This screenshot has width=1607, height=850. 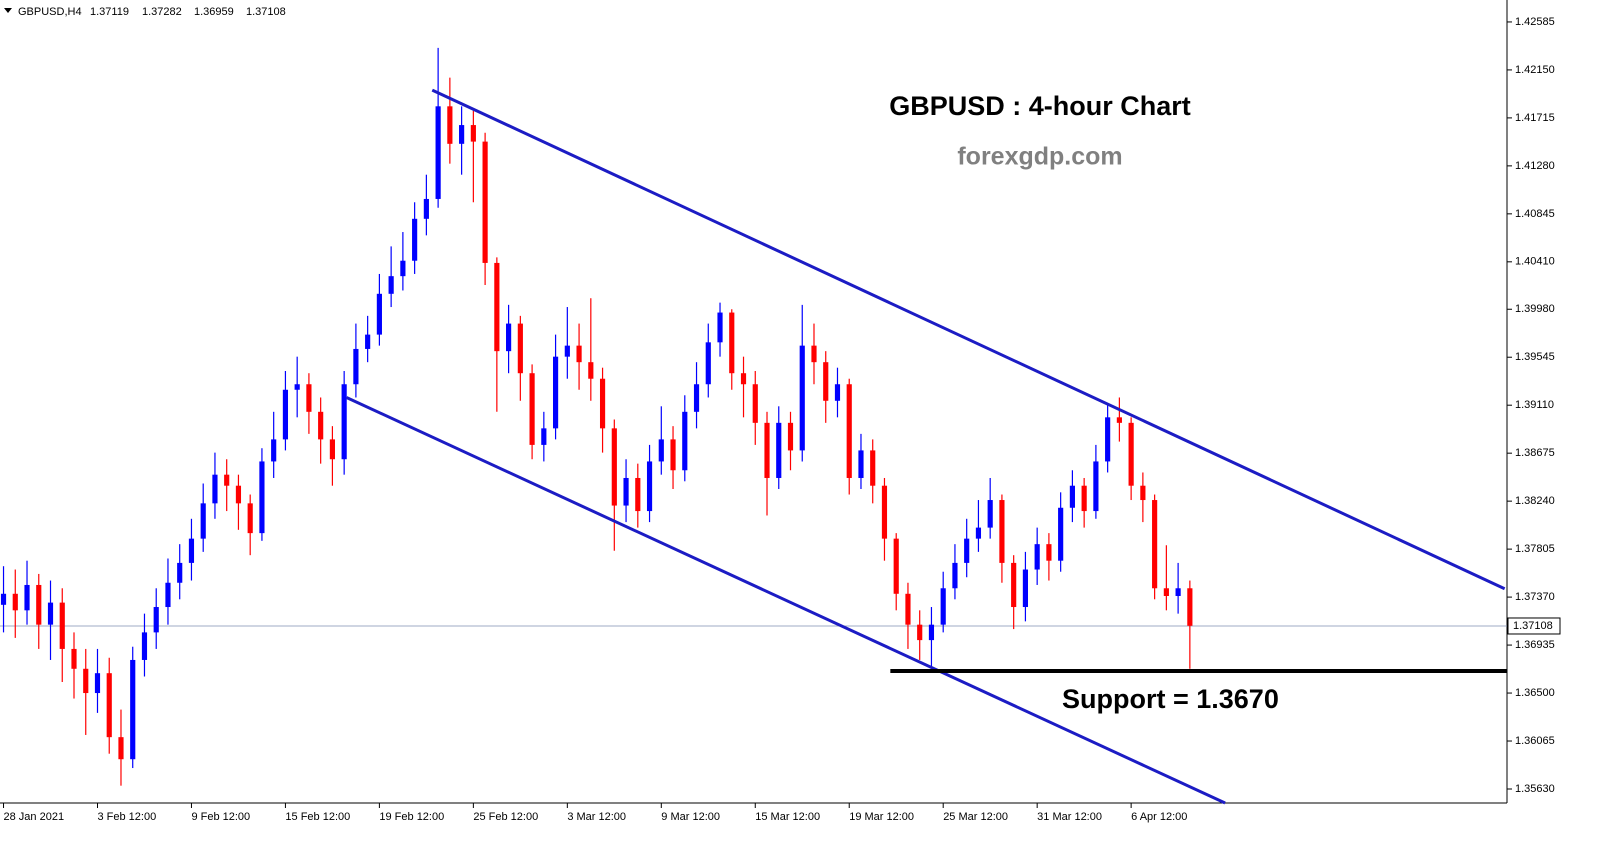 I want to click on x-tick-label: 15 Feb 12:00, so click(x=317, y=817).